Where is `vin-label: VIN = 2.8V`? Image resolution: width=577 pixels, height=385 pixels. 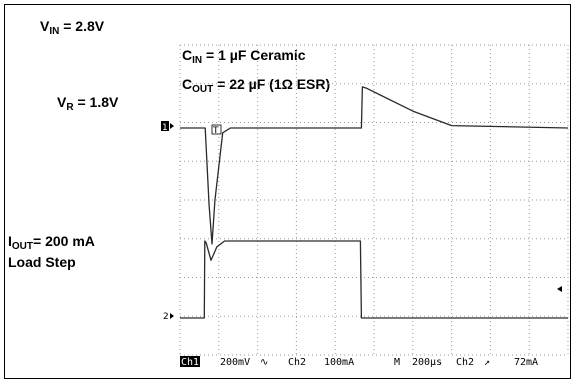
vin-label: VIN = 2.8V is located at coordinates (72, 27).